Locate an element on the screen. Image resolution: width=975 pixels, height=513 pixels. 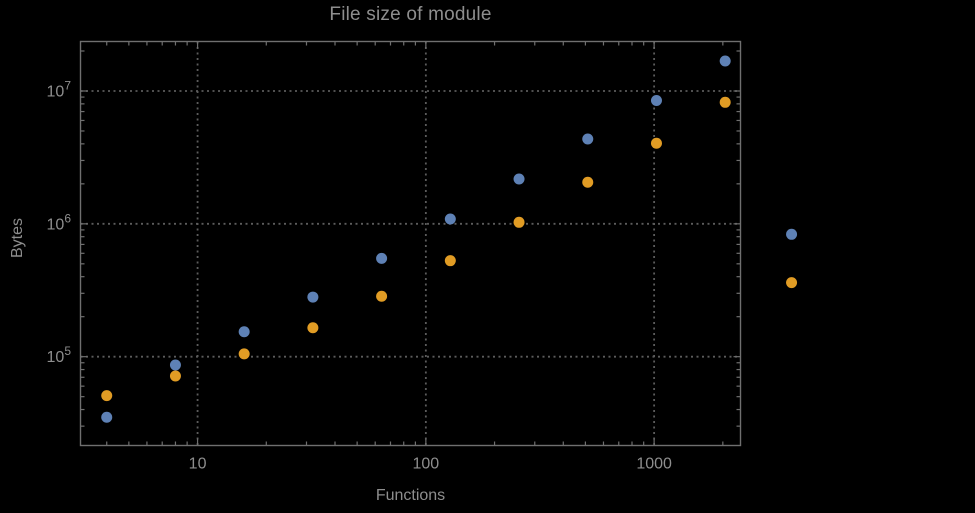
chart-title: File size of module is located at coordinates (410, 14).